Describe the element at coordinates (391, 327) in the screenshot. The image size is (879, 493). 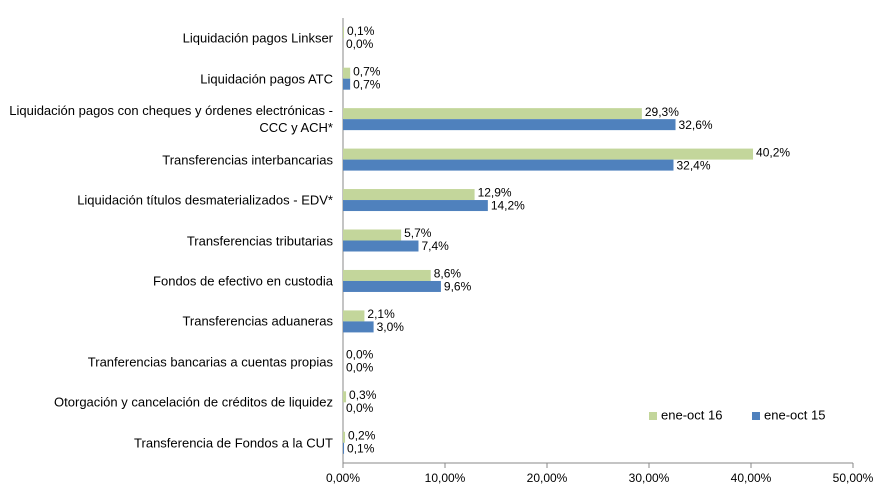
I see `value-label: 3,0%` at that location.